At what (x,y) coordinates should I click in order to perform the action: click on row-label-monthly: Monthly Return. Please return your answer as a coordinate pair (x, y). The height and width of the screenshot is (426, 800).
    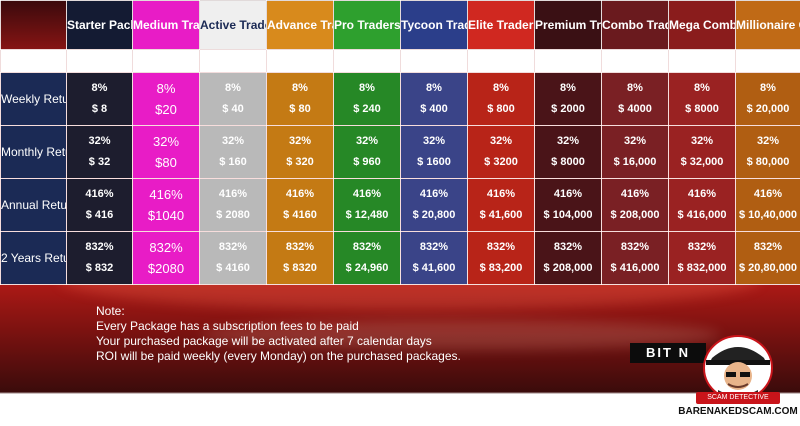
    Looking at the image, I should click on (33, 152).